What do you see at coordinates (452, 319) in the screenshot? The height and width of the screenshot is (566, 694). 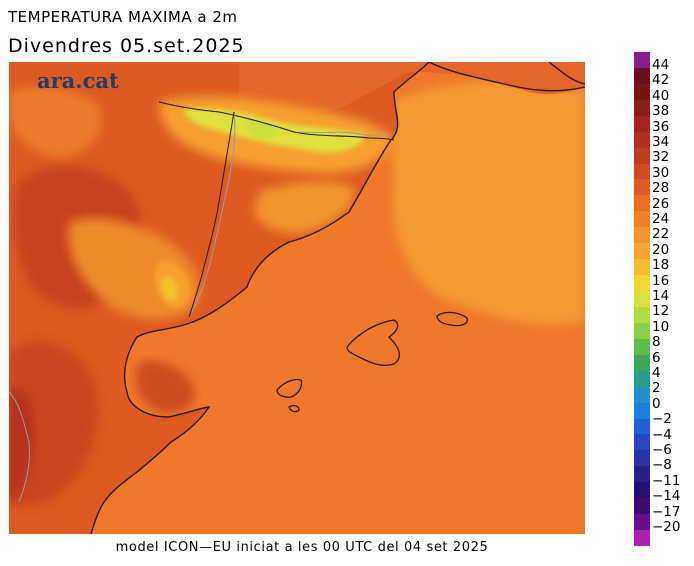 I see `menorca-island` at bounding box center [452, 319].